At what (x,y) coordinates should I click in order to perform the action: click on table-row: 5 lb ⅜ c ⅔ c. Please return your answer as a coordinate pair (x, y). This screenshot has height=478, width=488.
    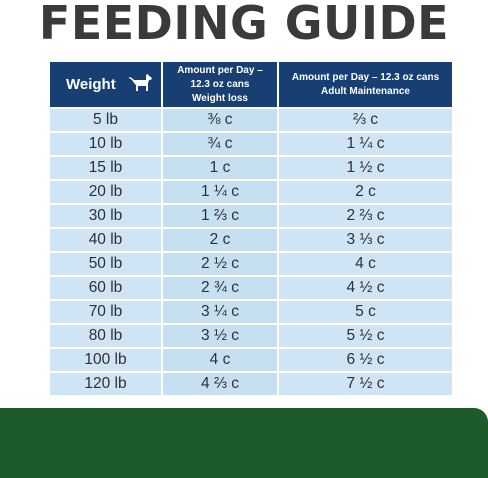
    Looking at the image, I should click on (251, 120).